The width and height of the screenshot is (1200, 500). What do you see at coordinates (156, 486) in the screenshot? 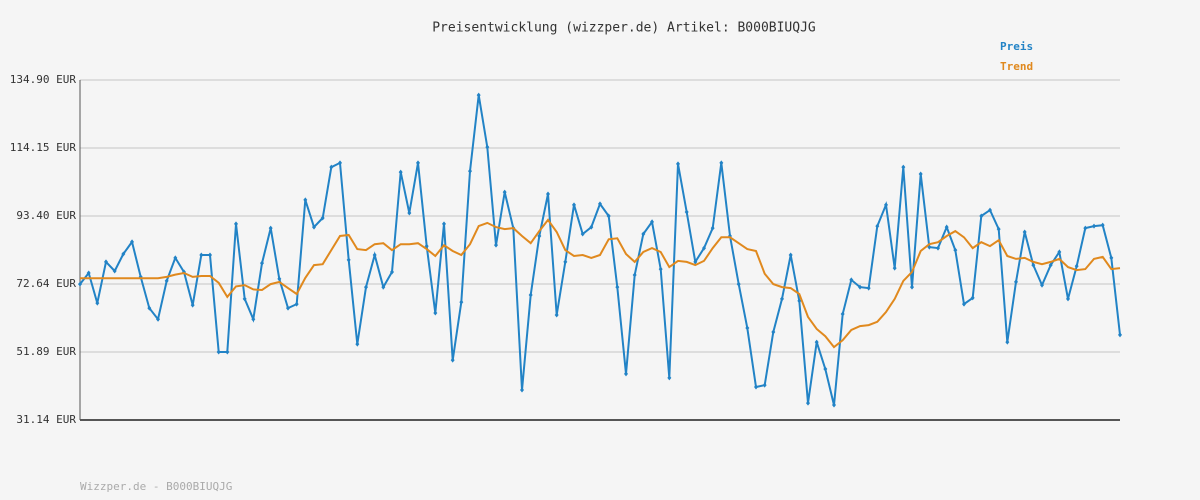
I see `footer: Wizzper.de - B000BIUQJG` at bounding box center [156, 486].